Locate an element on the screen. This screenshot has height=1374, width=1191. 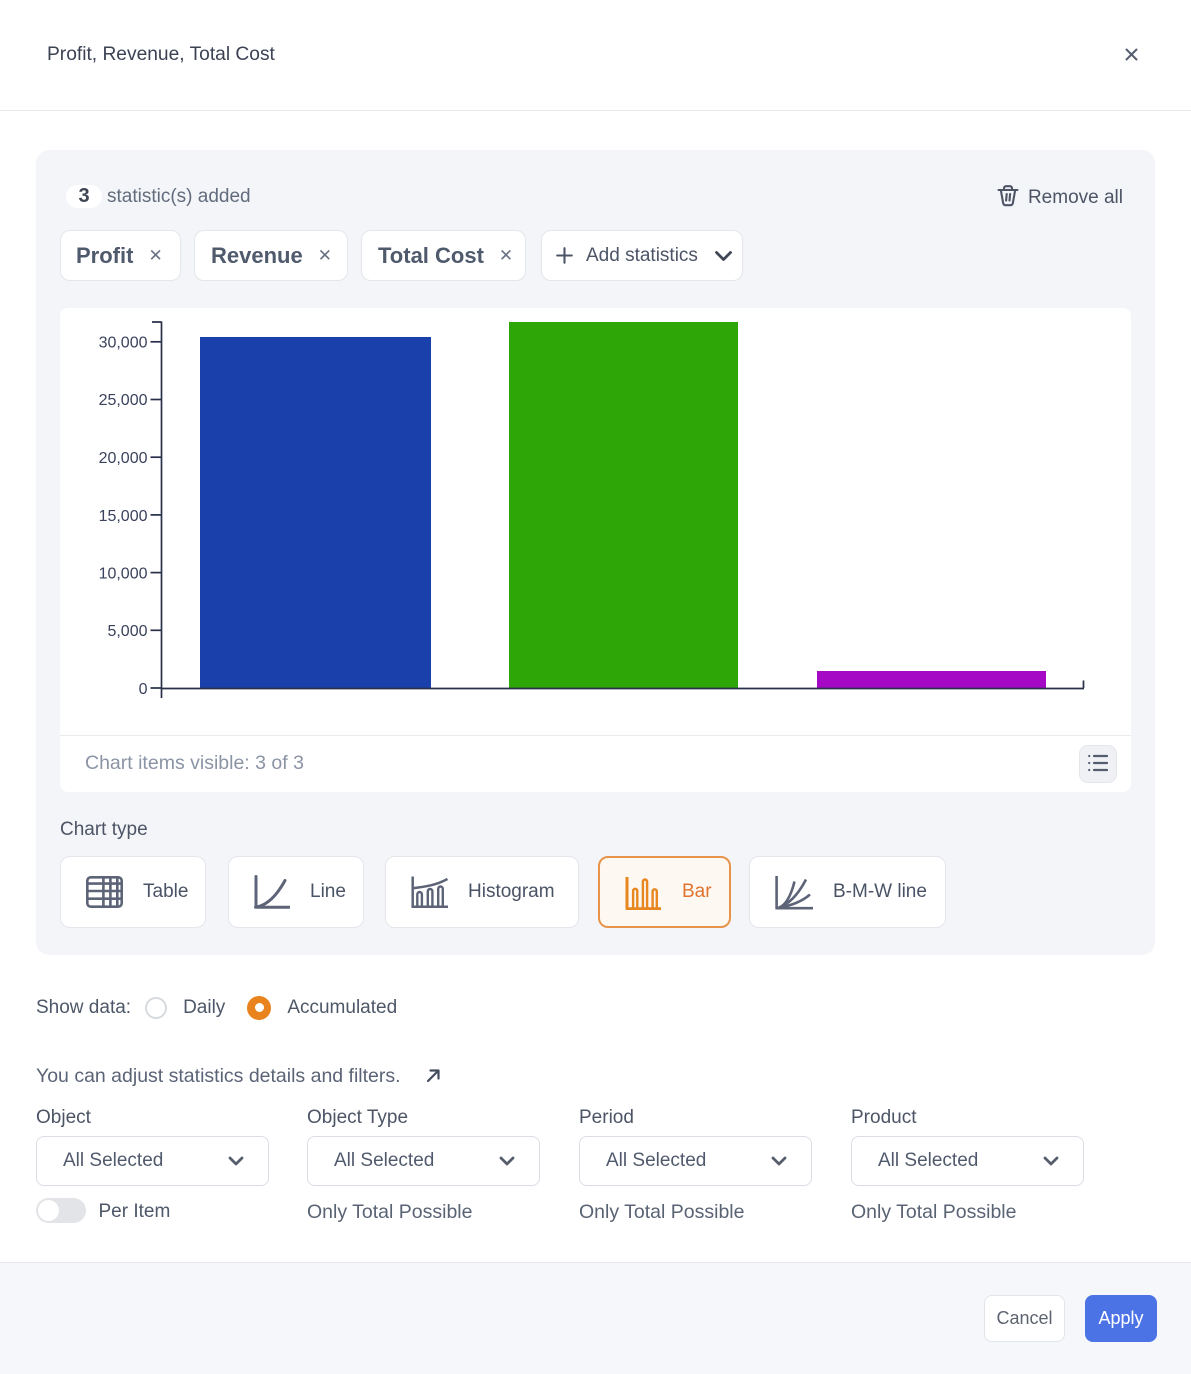
svg-text: 30,000 is located at coordinates (123, 343).